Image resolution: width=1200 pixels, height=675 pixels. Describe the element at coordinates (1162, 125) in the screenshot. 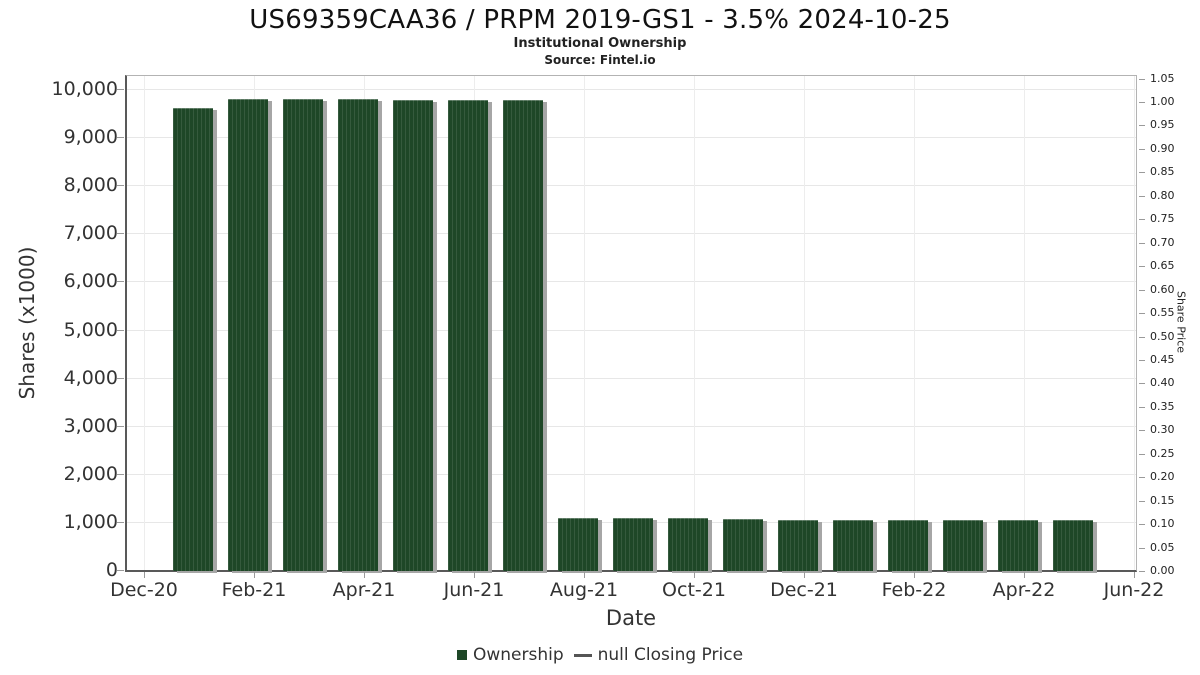

I see `right-axis-tick-label: 0.95` at that location.